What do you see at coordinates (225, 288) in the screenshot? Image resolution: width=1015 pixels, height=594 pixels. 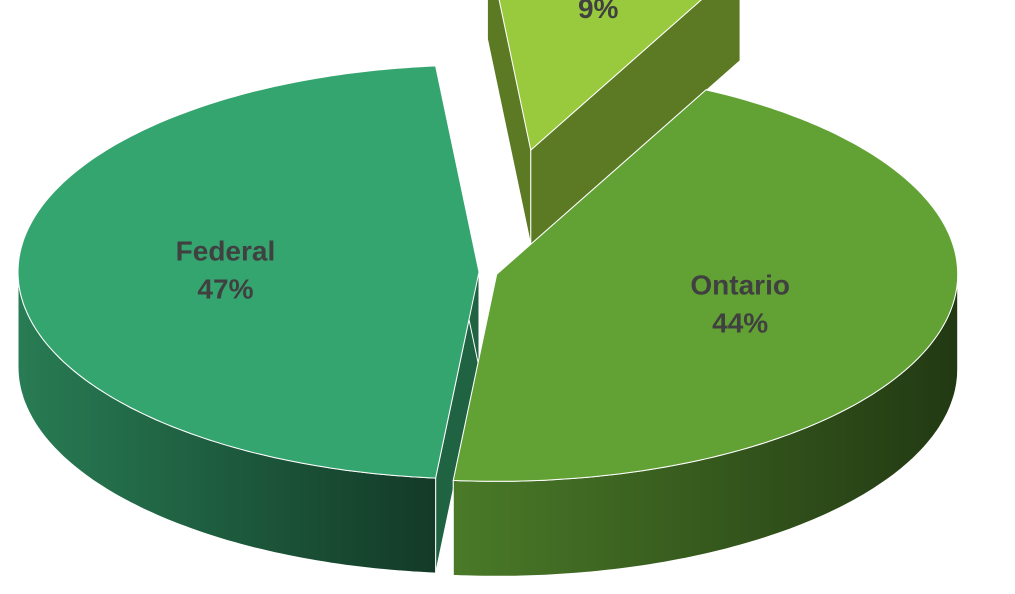 I see `slice-value-label: 47%` at bounding box center [225, 288].